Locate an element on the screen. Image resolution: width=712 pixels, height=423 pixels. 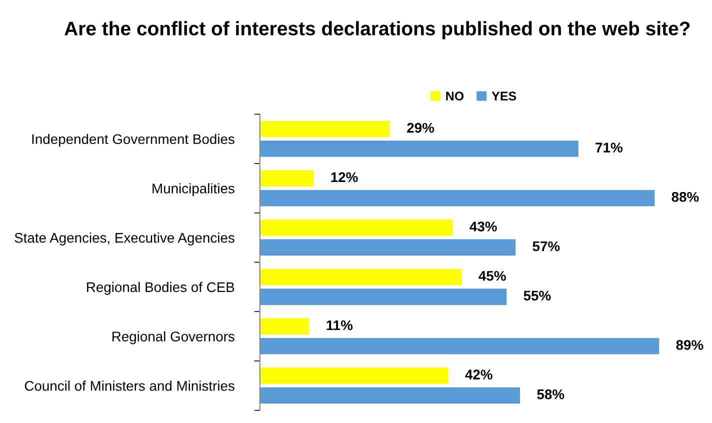
data-label: 29% is located at coordinates (420, 127).